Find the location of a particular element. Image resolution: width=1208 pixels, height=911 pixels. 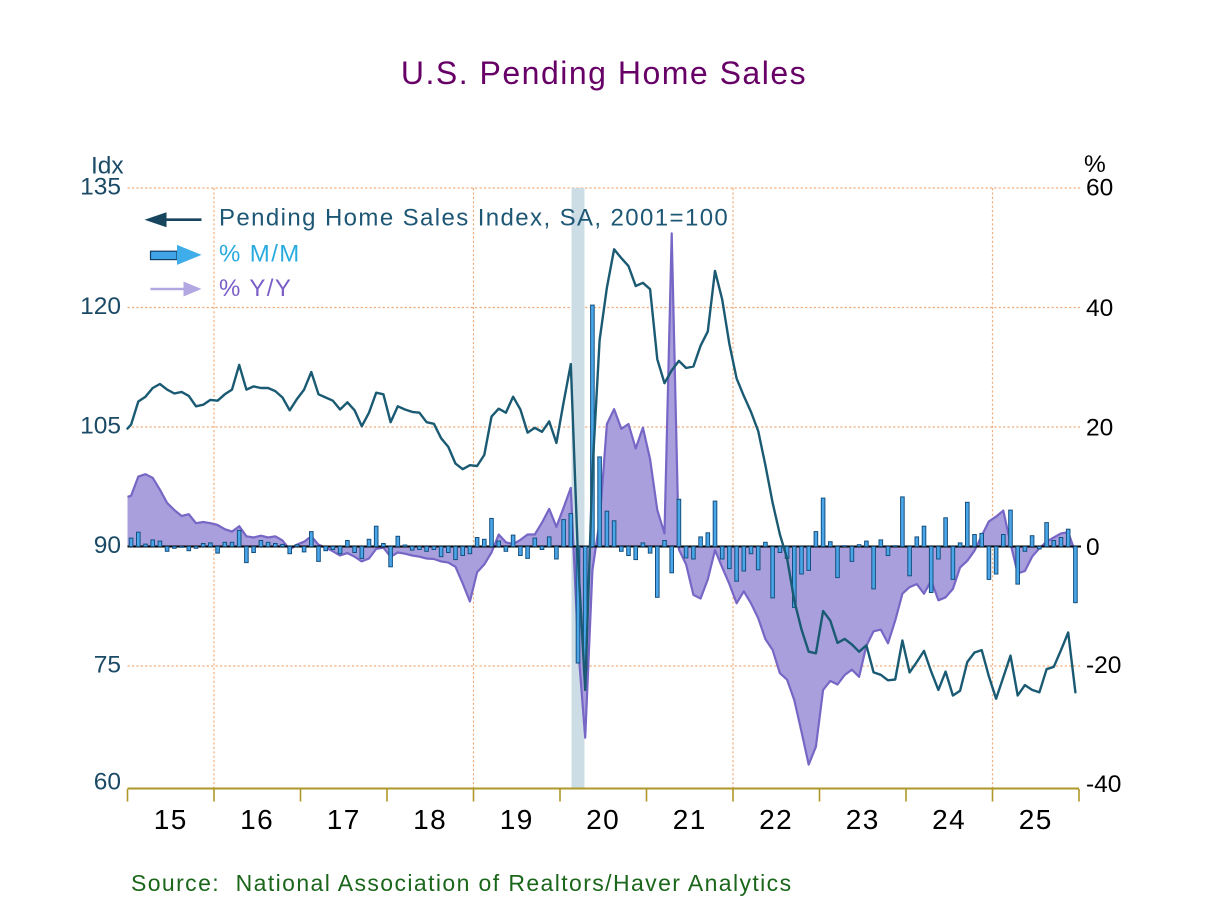

svg-text: 135 is located at coordinates (100, 187).